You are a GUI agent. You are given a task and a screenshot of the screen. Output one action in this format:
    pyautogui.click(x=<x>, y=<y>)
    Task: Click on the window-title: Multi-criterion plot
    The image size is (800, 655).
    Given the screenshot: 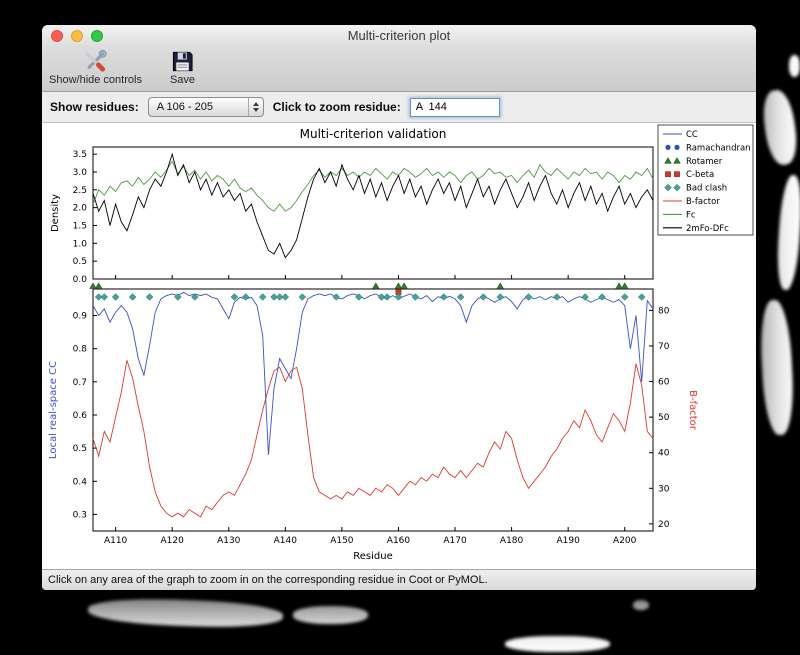 What is the action you would take?
    pyautogui.click(x=399, y=35)
    